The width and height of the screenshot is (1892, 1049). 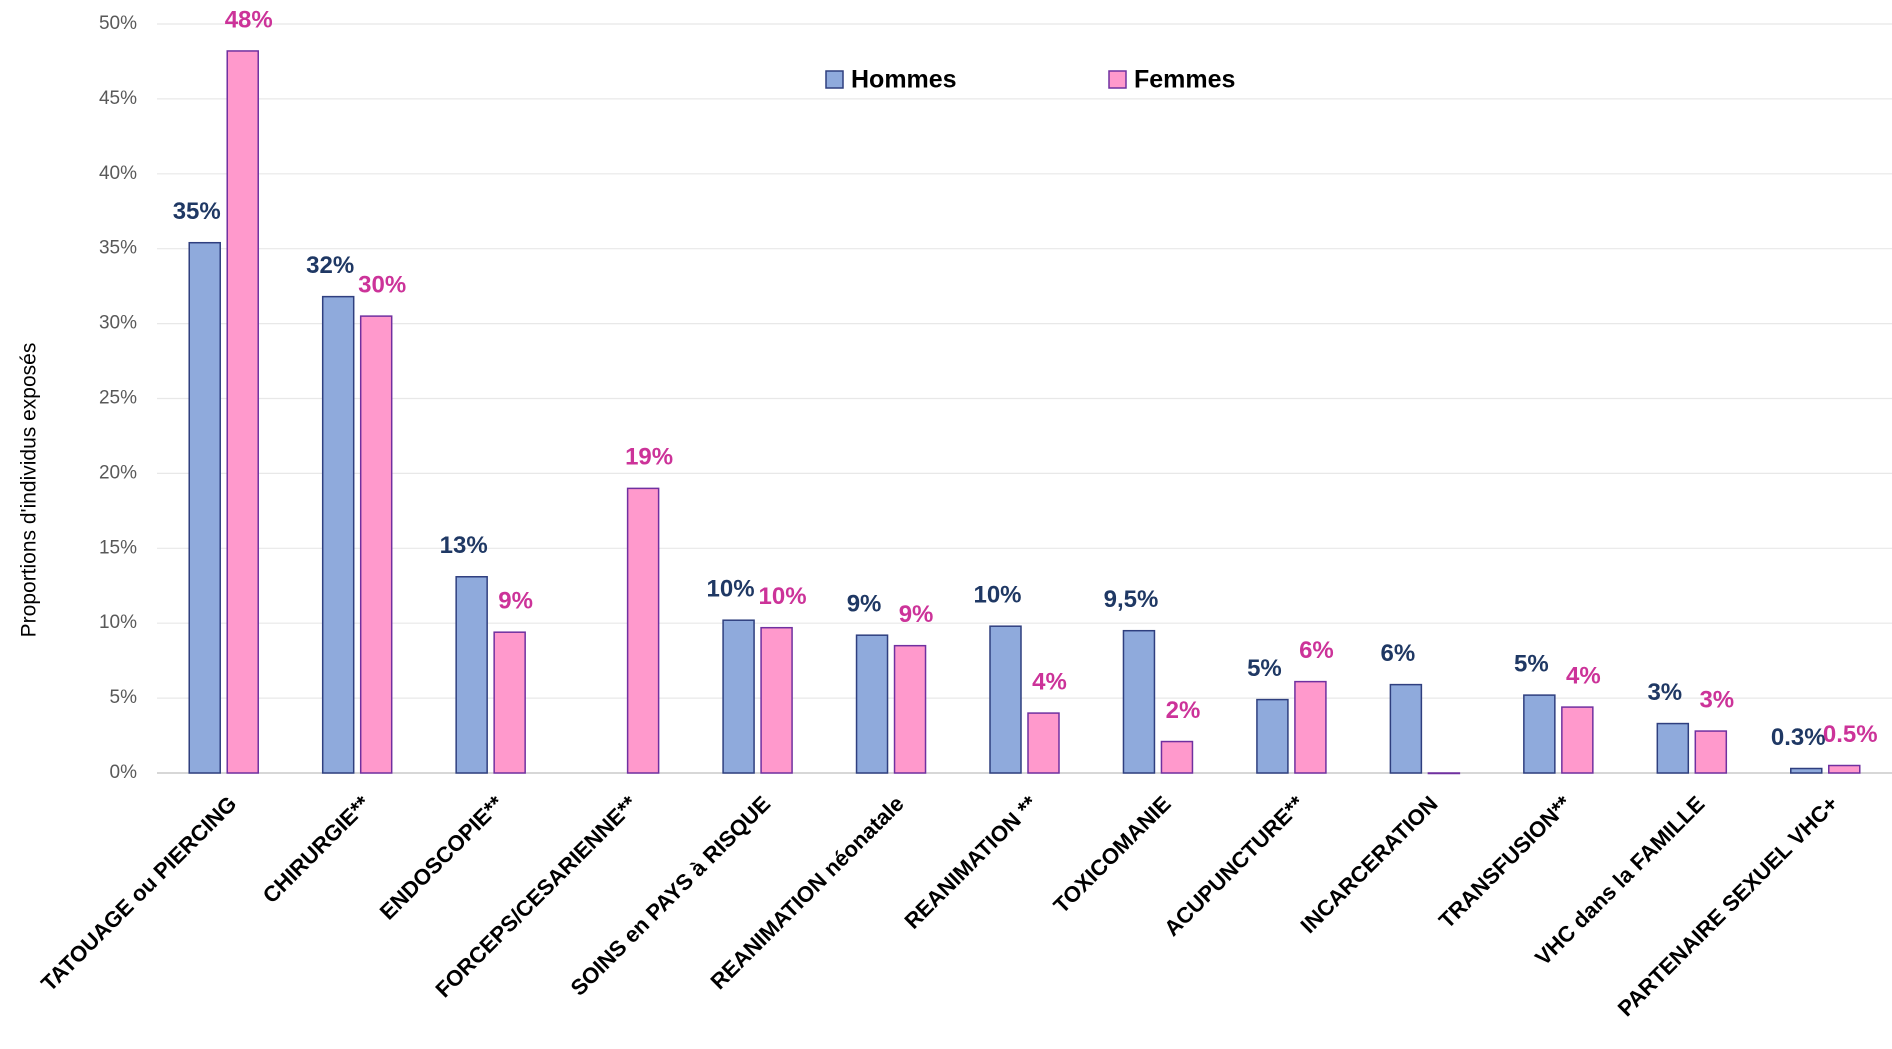 What do you see at coordinates (1184, 80) in the screenshot?
I see `legend-label: Femmes` at bounding box center [1184, 80].